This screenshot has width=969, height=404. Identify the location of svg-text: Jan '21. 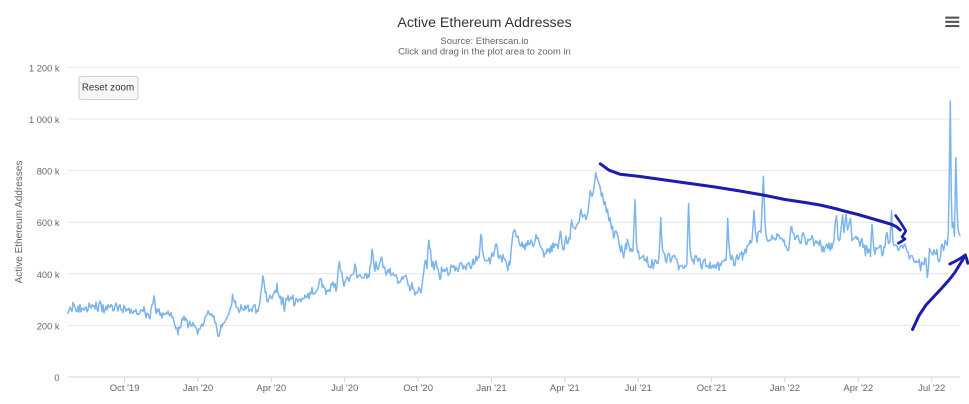
(491, 388).